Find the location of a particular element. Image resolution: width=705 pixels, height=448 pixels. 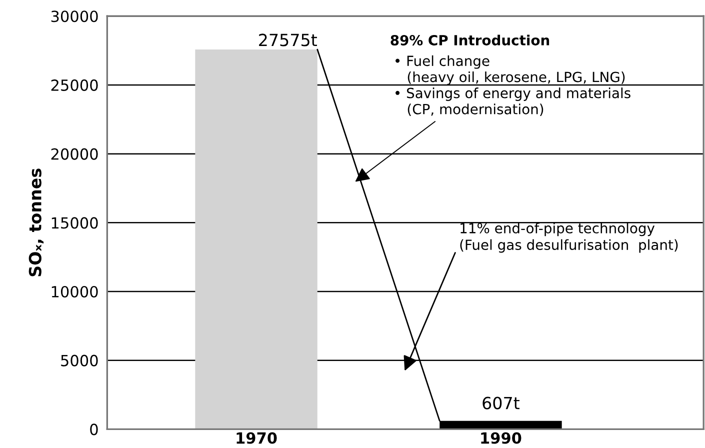

y-tick-label: 15000 is located at coordinates (75, 223).